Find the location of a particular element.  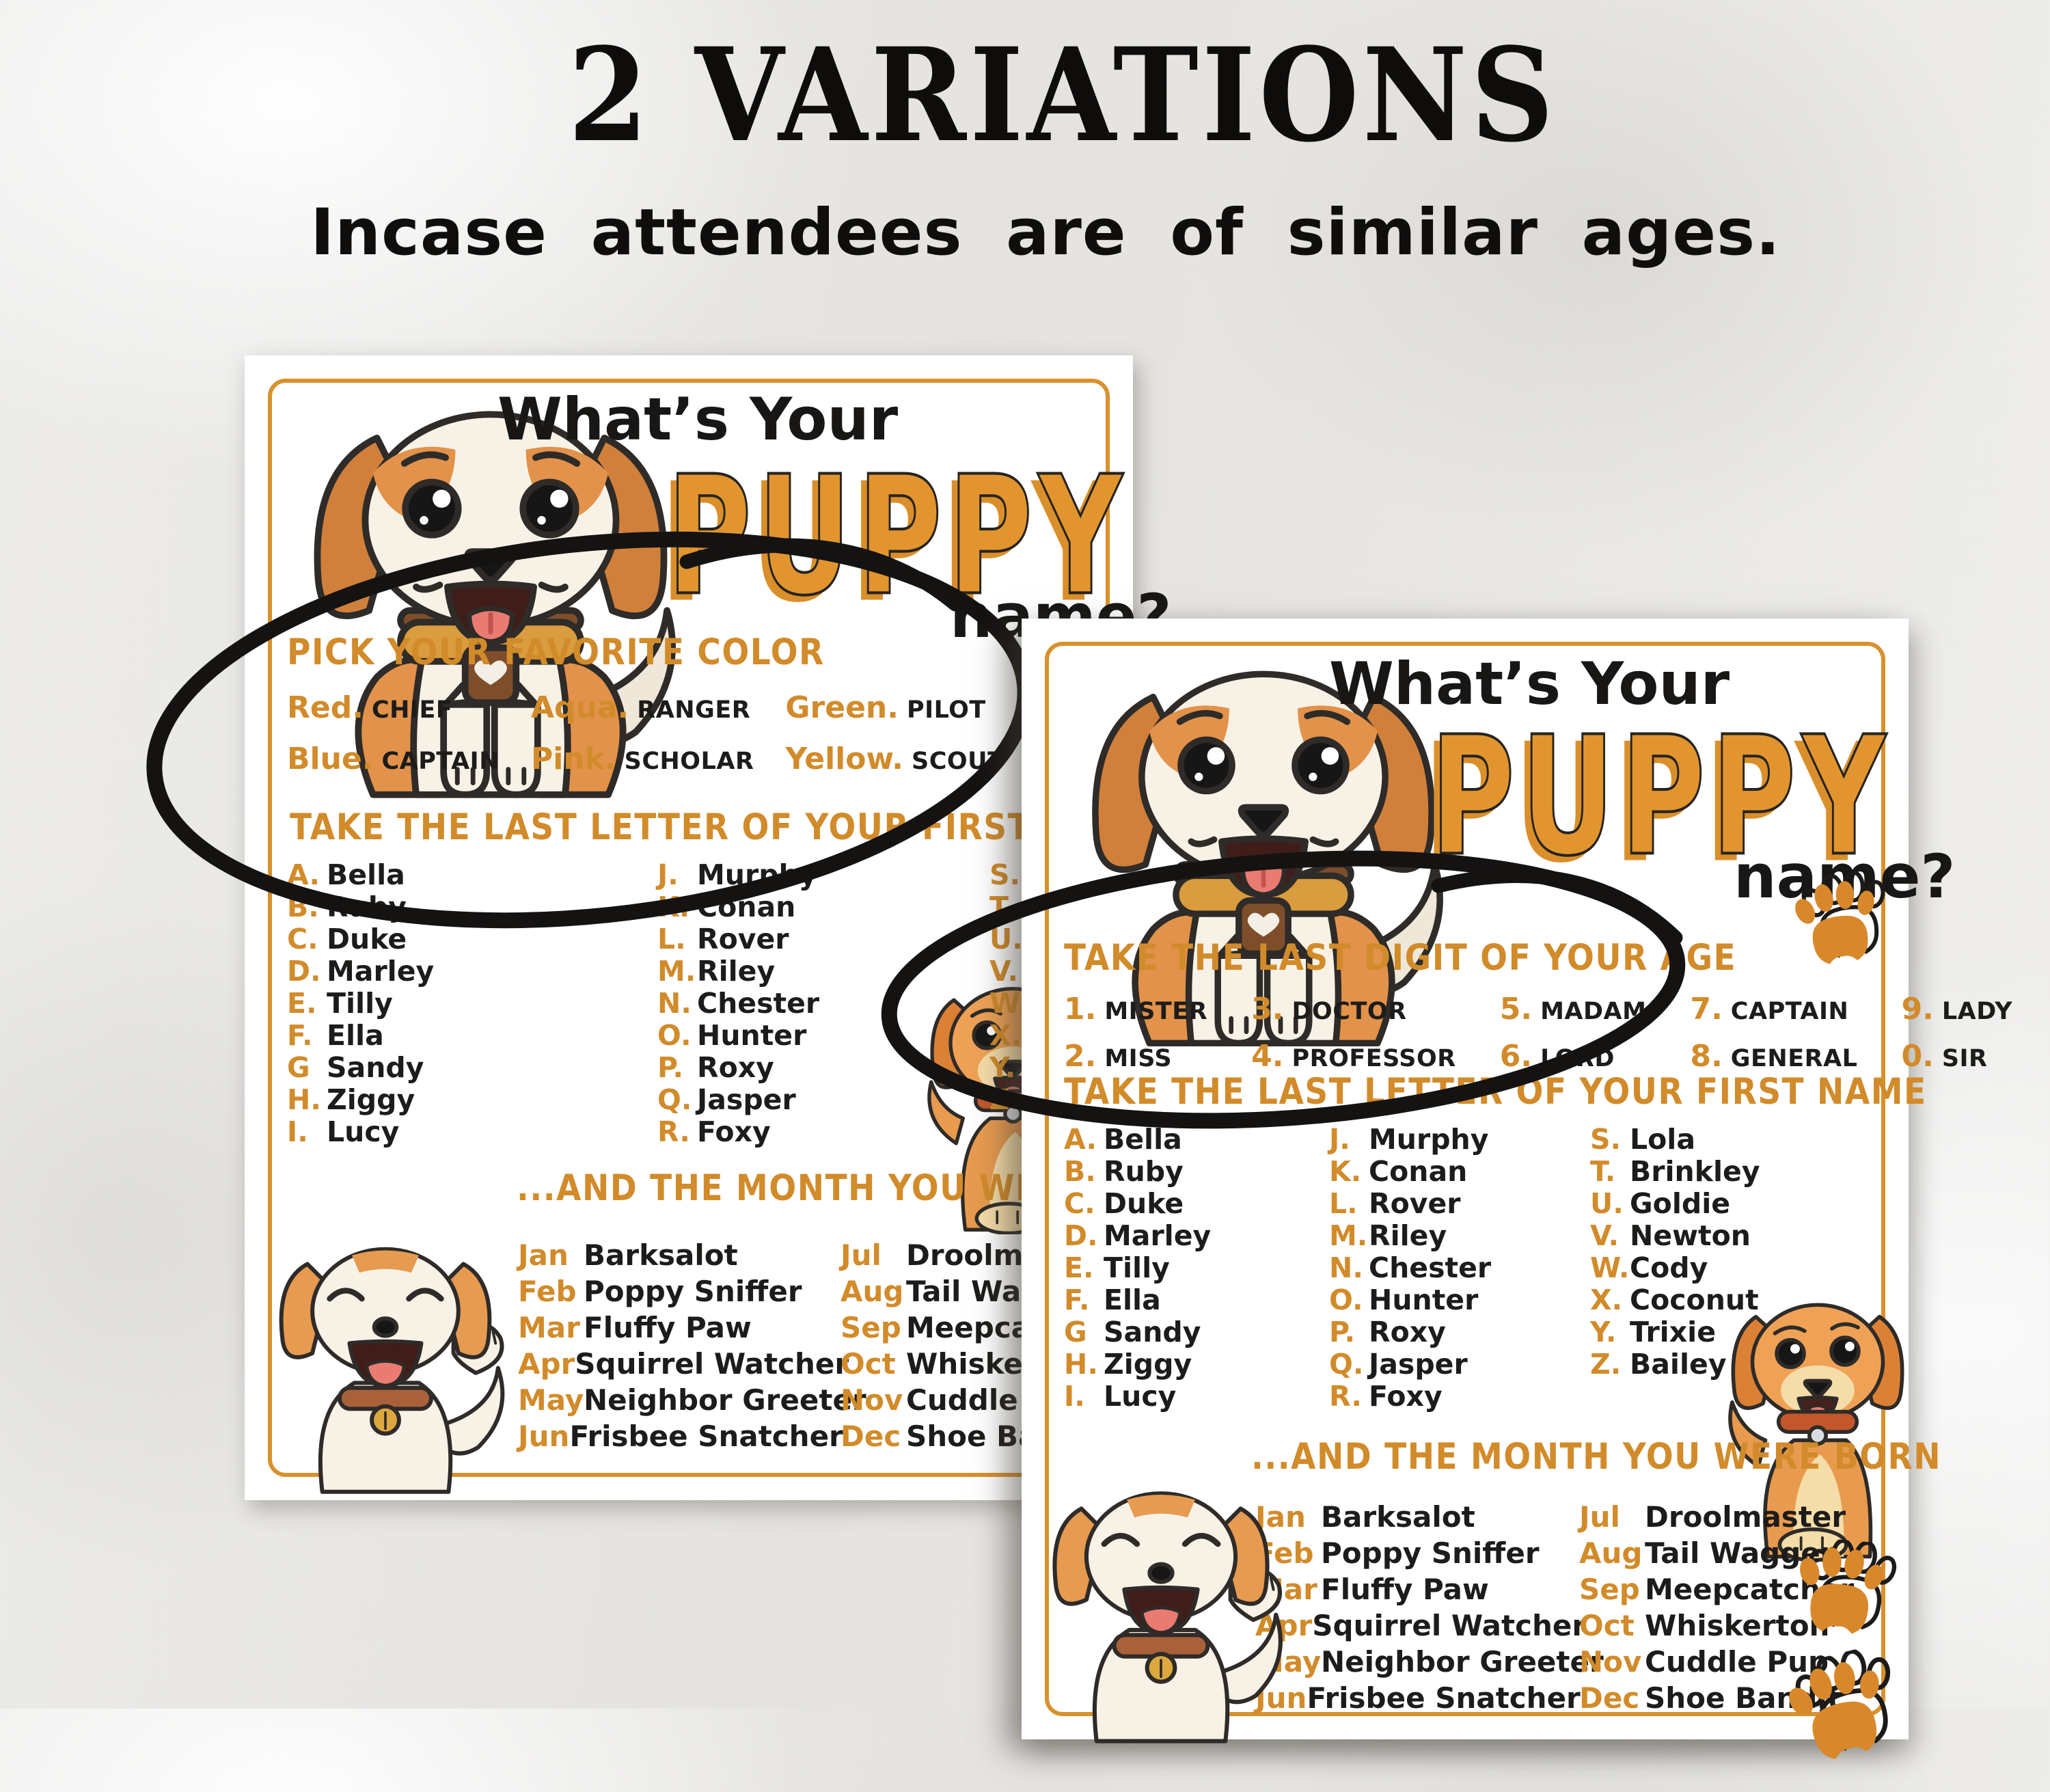

letter-row: W.Cody is located at coordinates (1675, 1267).